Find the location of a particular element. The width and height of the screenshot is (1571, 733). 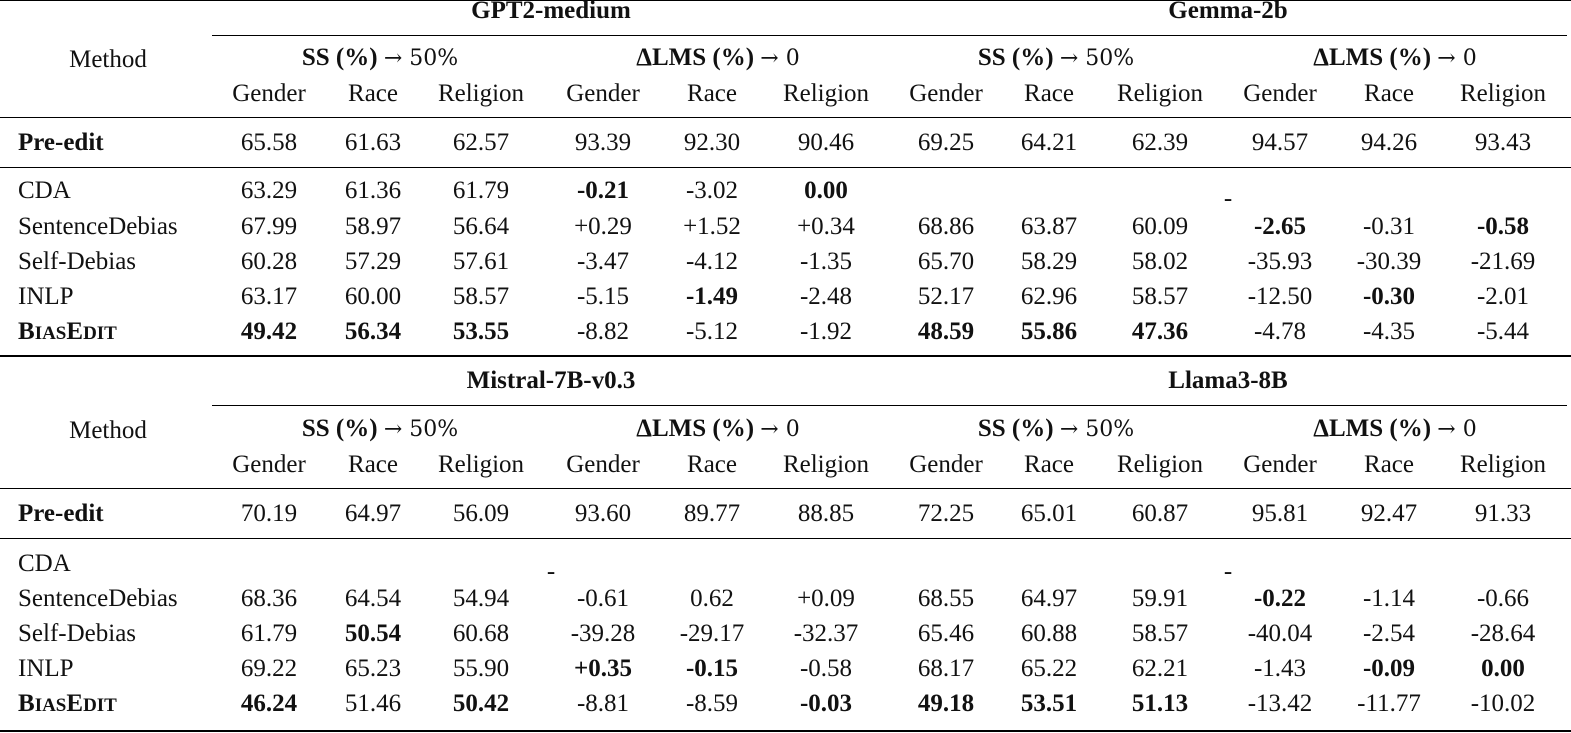

table-cell: -8.82 is located at coordinates (603, 331).